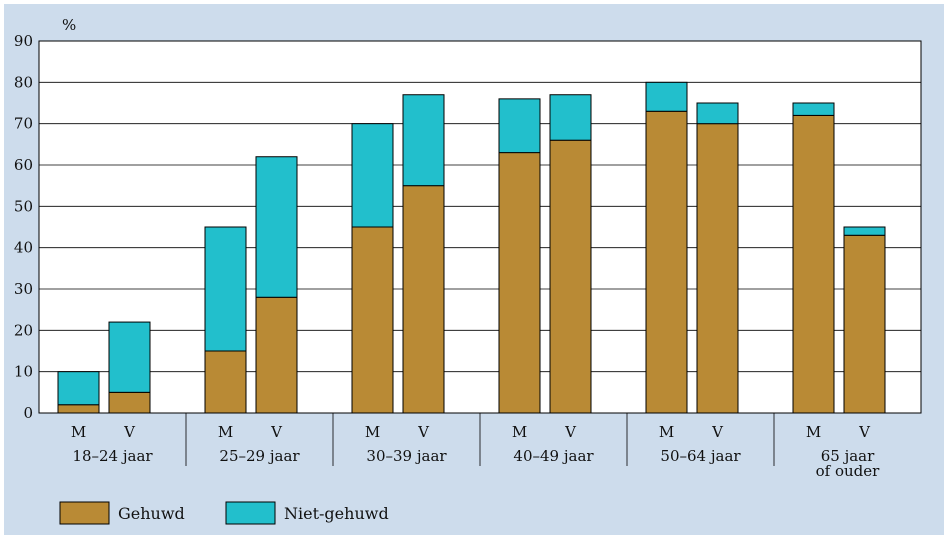  What do you see at coordinates (23, 248) in the screenshot?
I see `y-tick-label-40: 40` at bounding box center [23, 248].